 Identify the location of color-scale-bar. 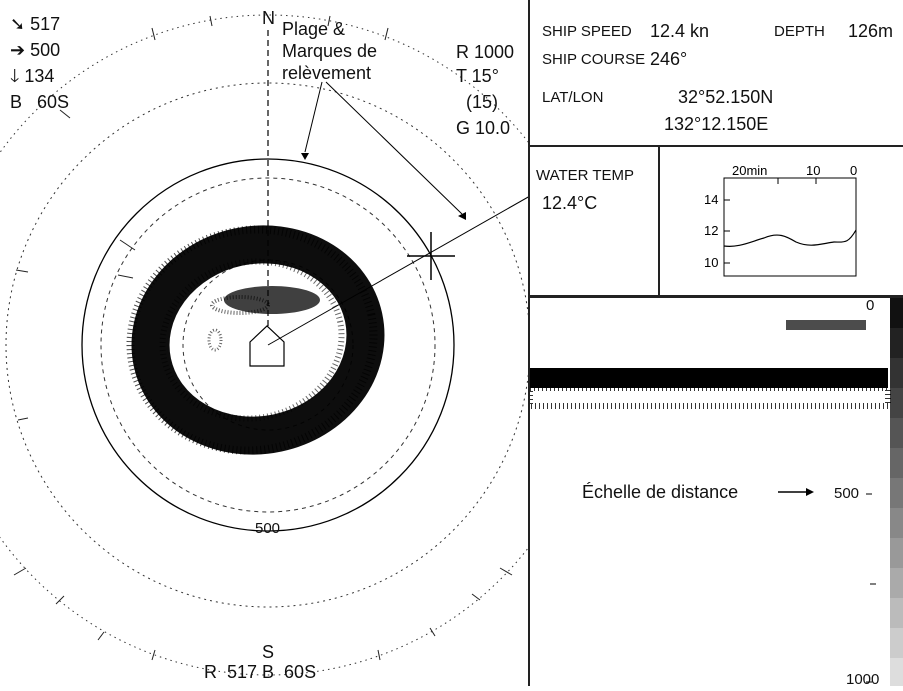
(896, 492).